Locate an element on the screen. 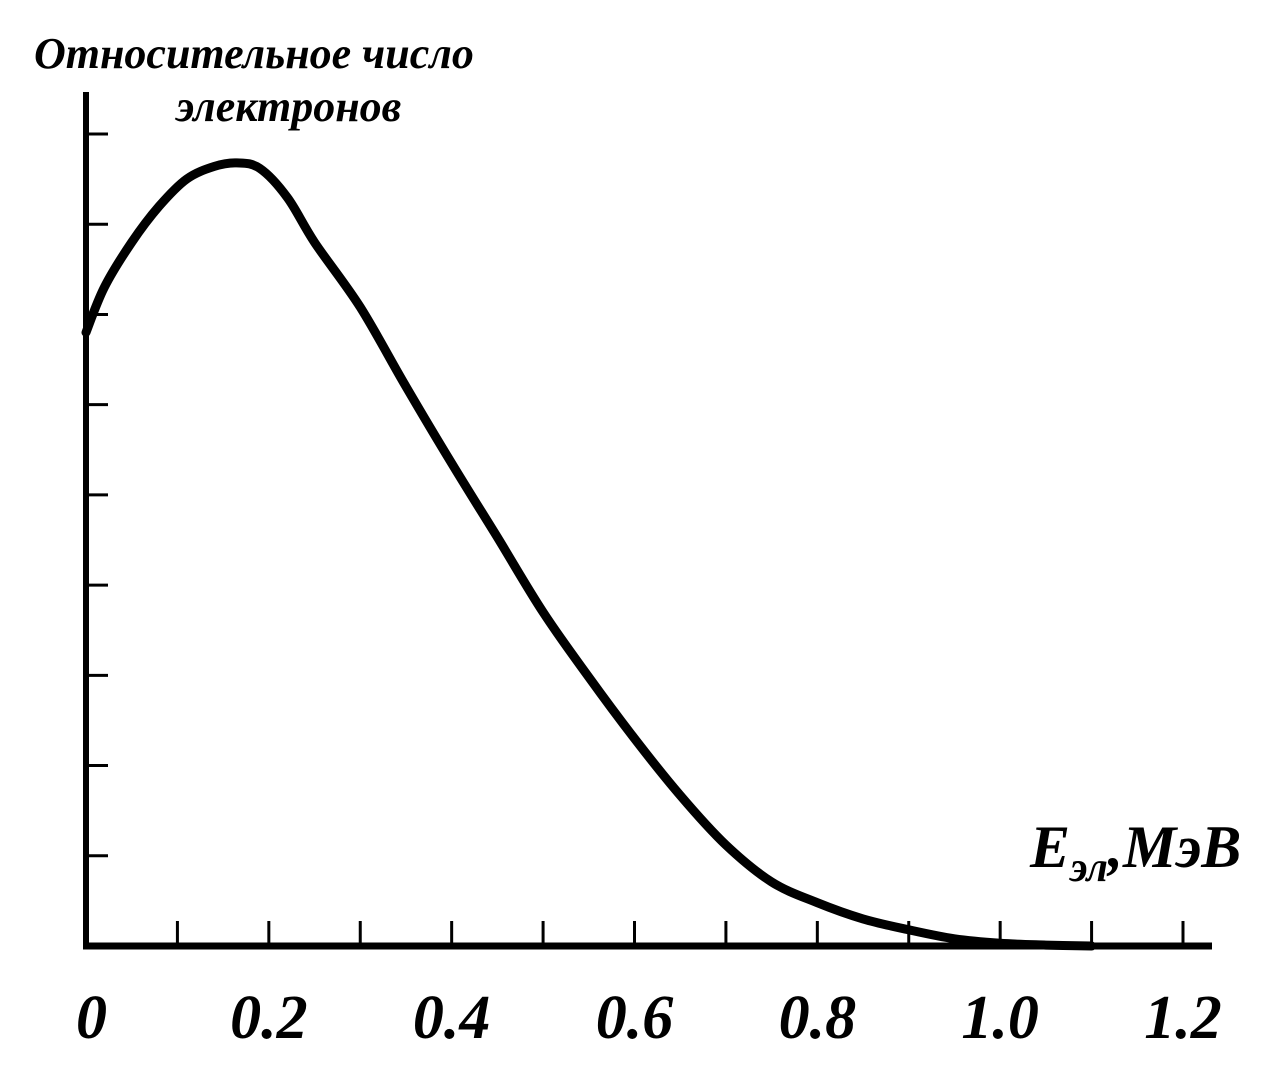 The height and width of the screenshot is (1068, 1284). y-axis-label-line-1: Относительное число is located at coordinates (254, 53).